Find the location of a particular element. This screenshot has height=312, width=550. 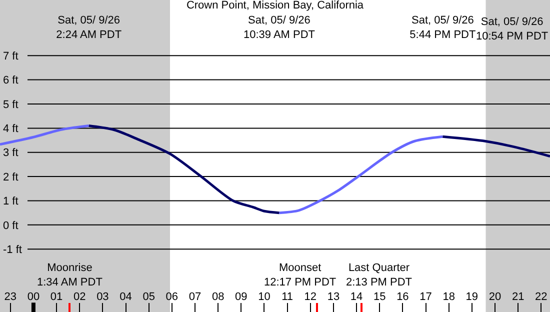

y-tick-label: 1 ft is located at coordinates (10, 202).